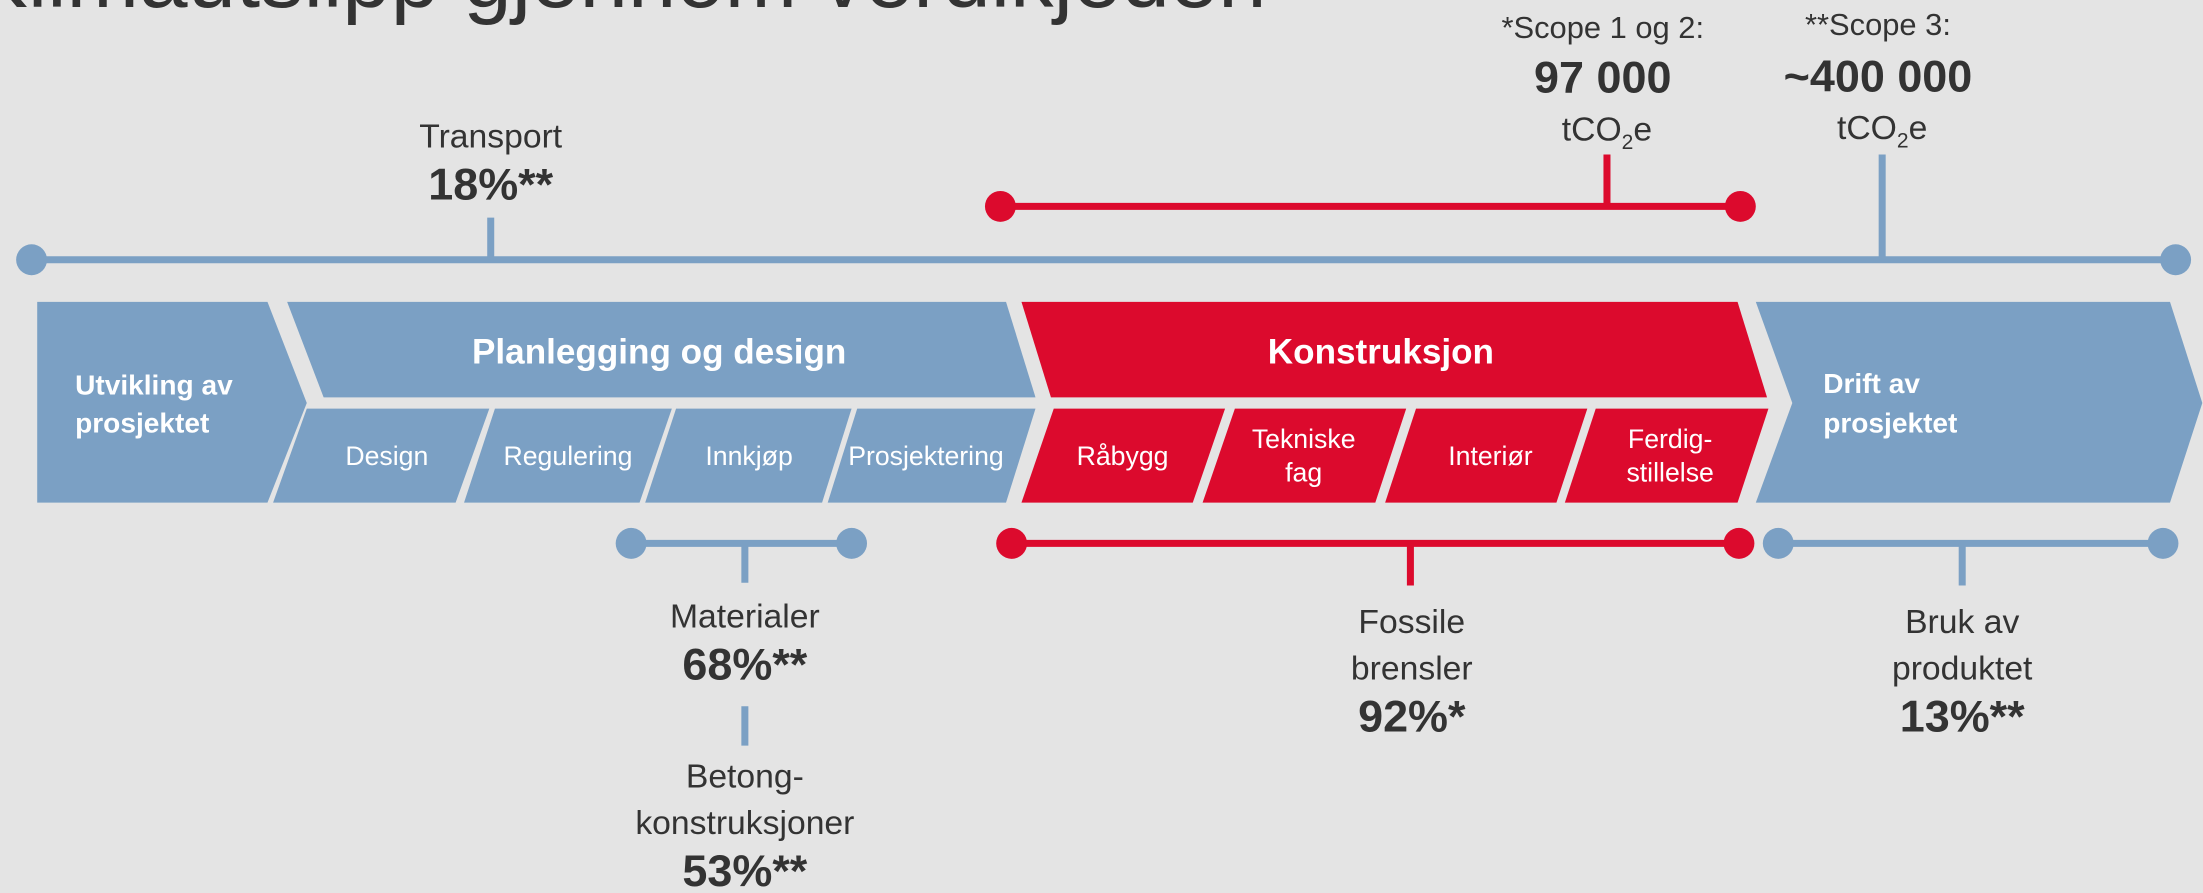 The image size is (2203, 893). Describe the element at coordinates (1412, 669) in the screenshot. I see `annotation-label: brensler` at that location.